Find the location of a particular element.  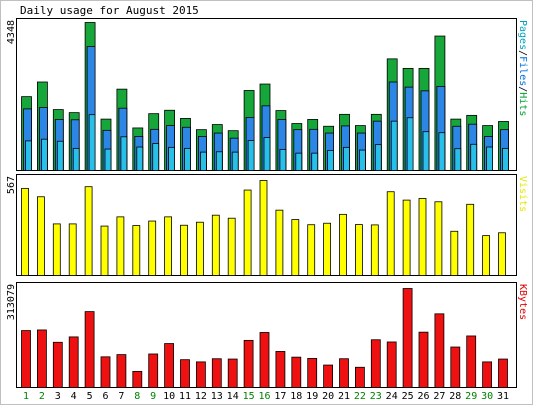

x-tick-label-day-28: 28 is located at coordinates (455, 396).